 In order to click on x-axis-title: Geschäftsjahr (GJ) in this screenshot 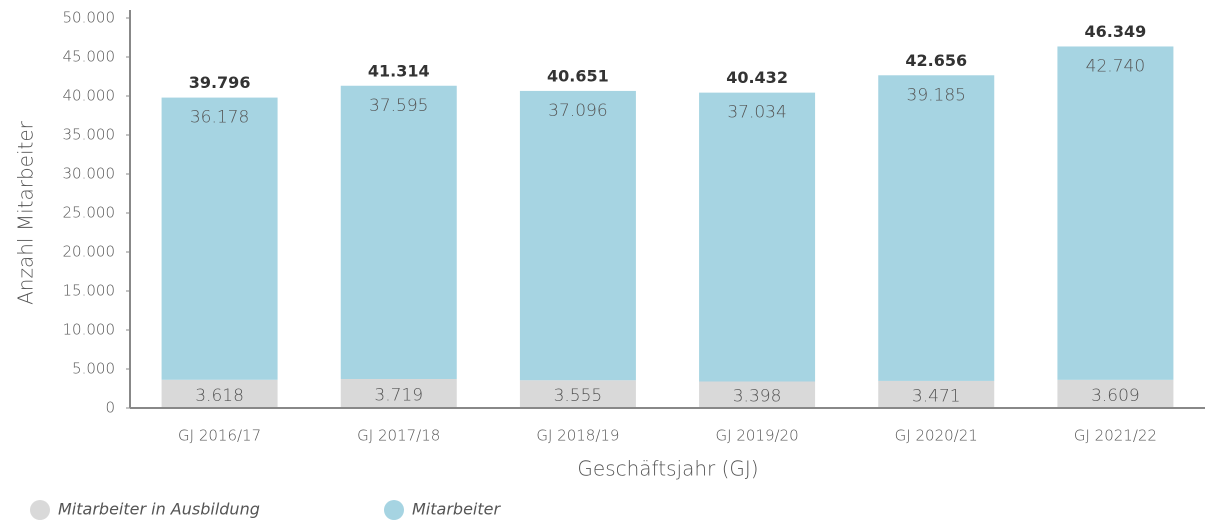, I will do `click(667, 469)`.